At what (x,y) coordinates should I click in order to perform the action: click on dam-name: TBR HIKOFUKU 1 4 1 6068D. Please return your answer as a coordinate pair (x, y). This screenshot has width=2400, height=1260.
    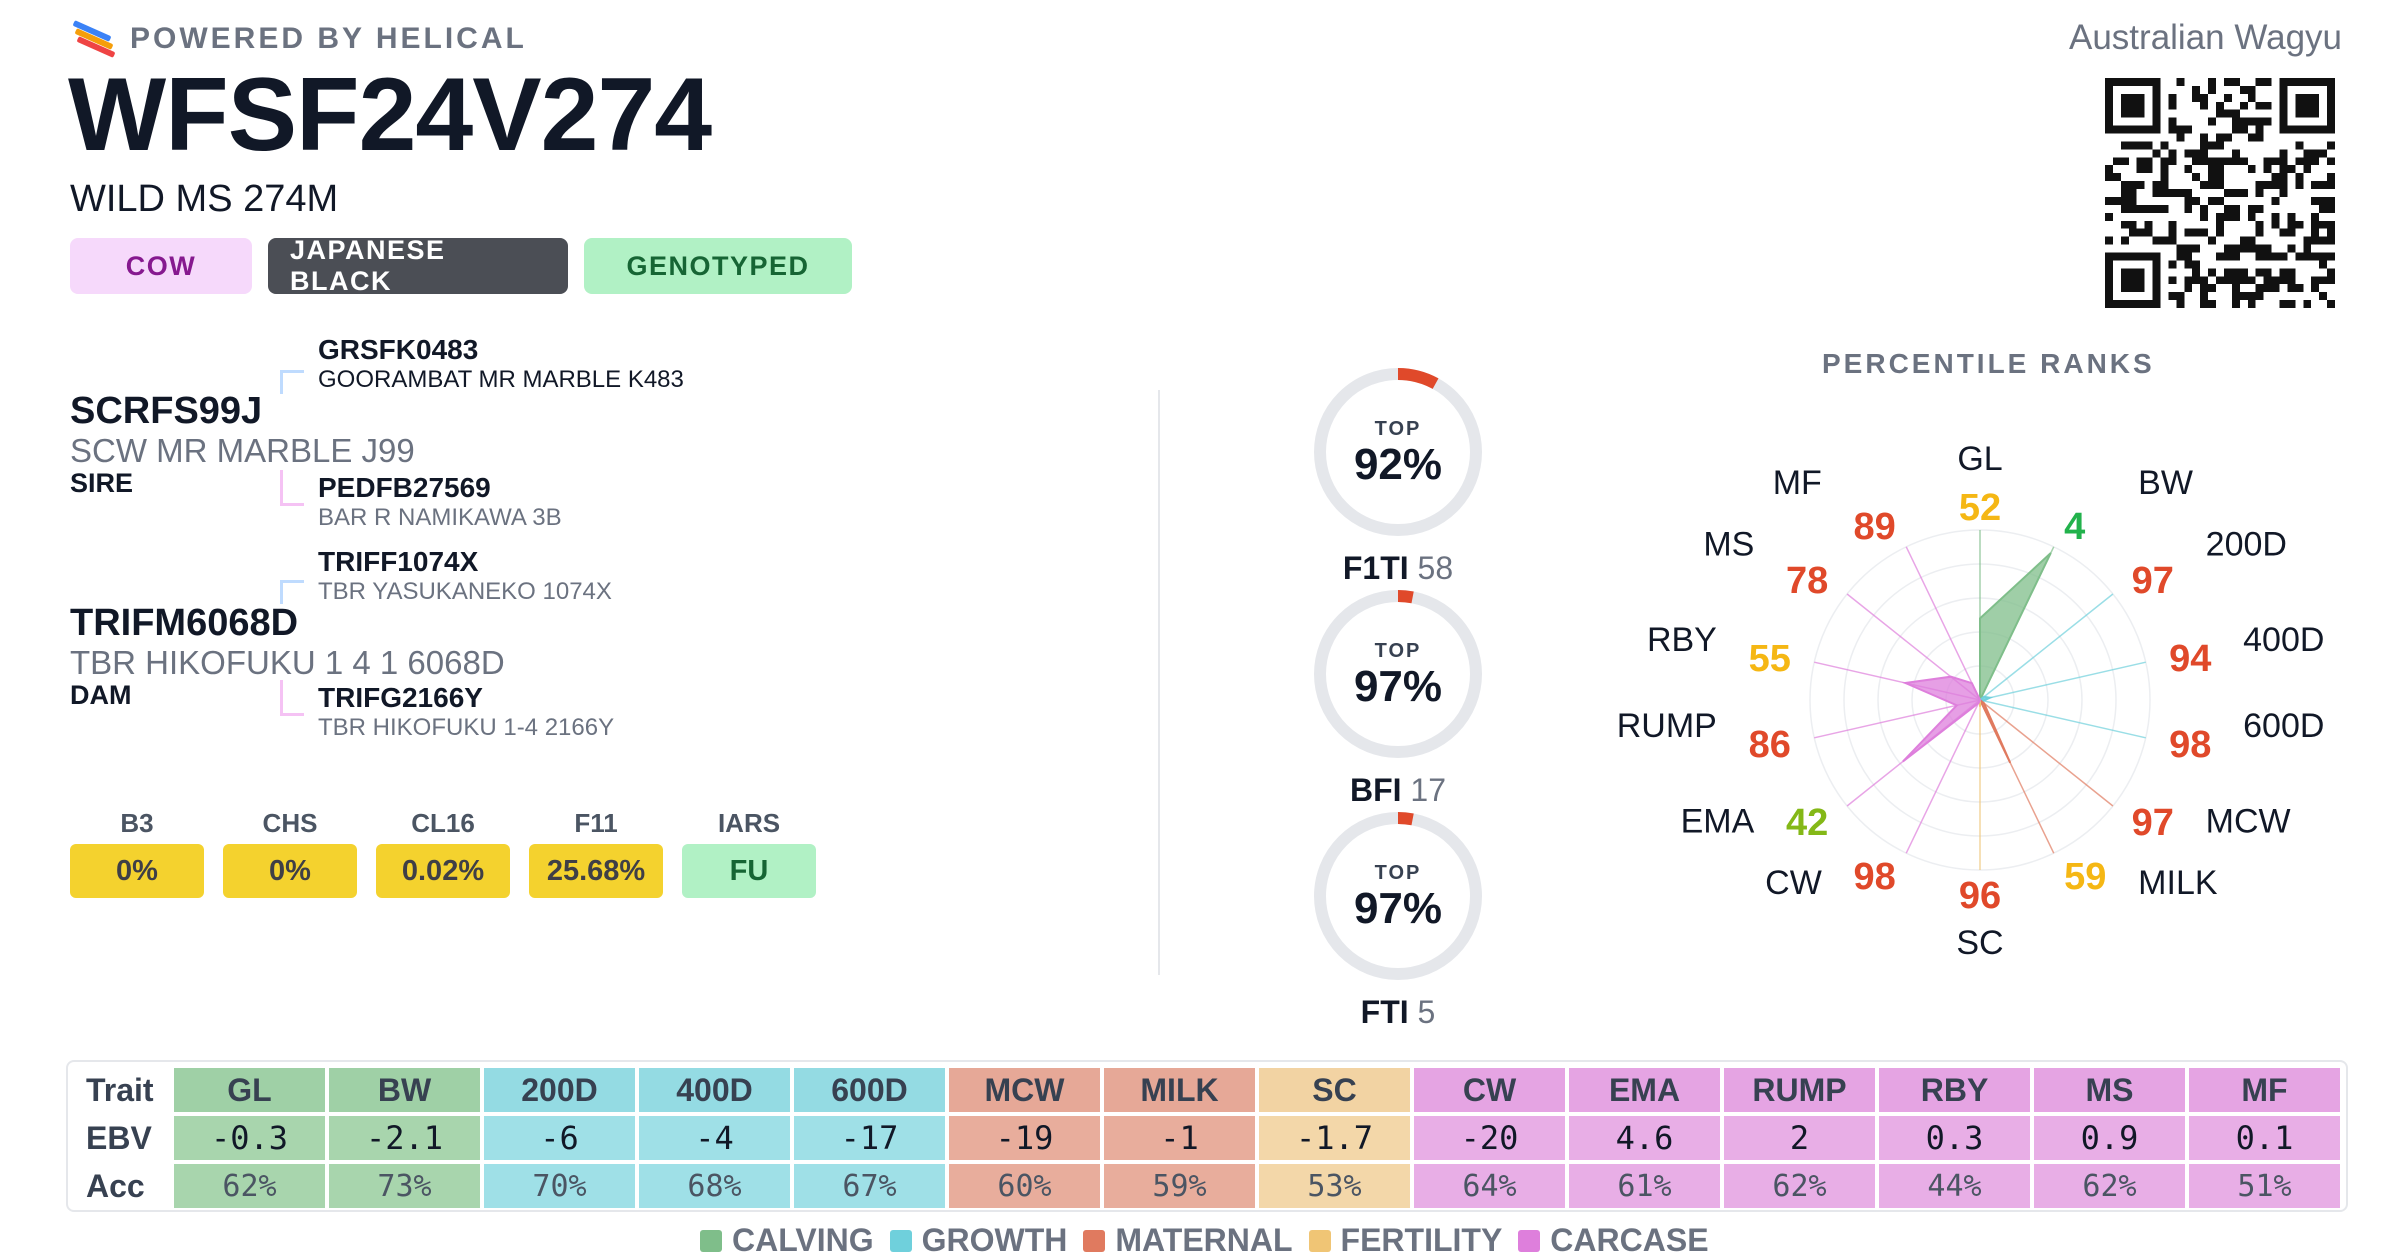
    Looking at the image, I should click on (287, 662).